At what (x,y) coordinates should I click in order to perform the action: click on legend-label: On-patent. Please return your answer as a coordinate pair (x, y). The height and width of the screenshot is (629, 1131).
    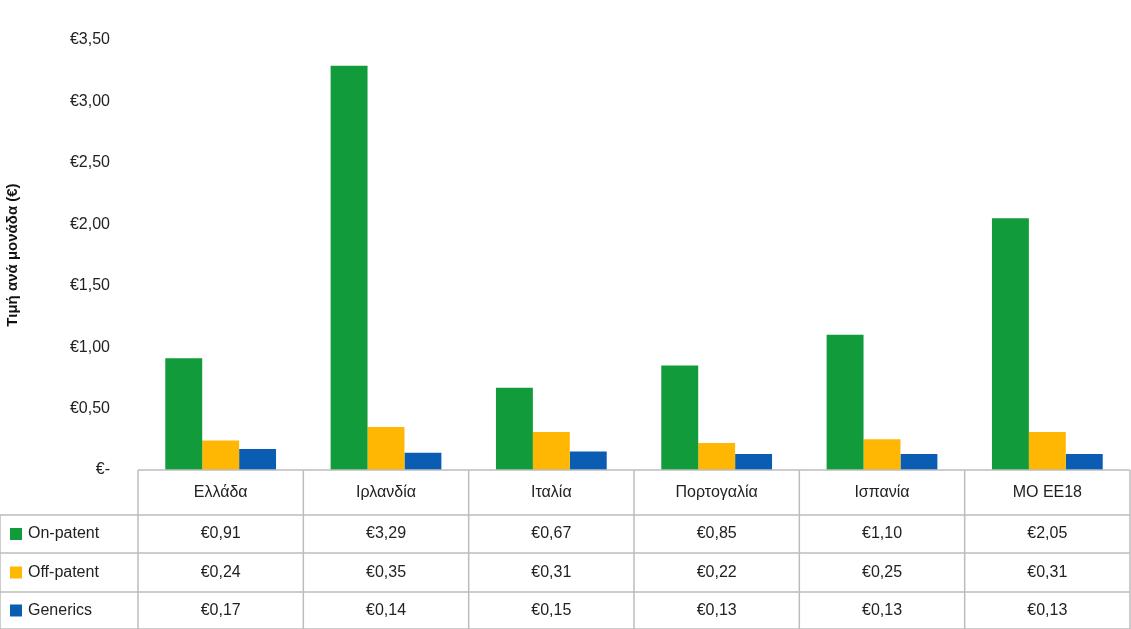
    Looking at the image, I should click on (64, 533).